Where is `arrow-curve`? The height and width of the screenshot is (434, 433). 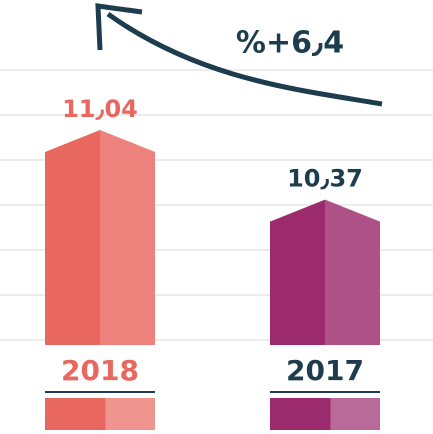 arrow-curve is located at coordinates (244, 59).